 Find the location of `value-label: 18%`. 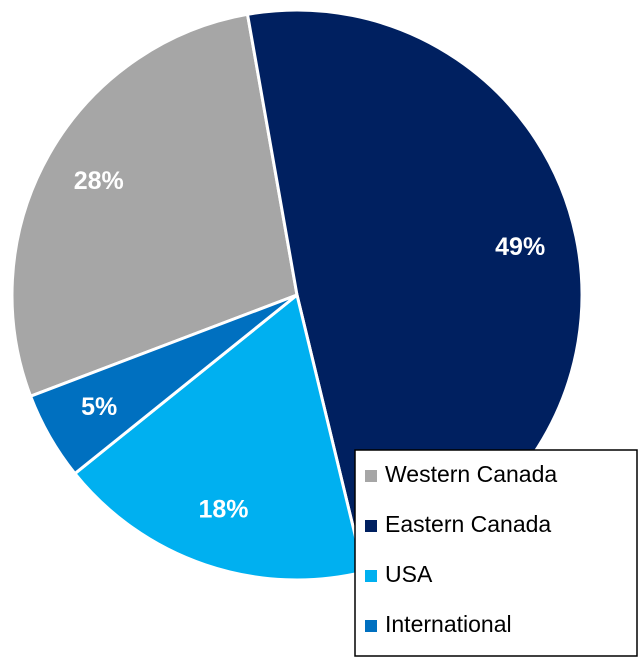

value-label: 18% is located at coordinates (223, 509).